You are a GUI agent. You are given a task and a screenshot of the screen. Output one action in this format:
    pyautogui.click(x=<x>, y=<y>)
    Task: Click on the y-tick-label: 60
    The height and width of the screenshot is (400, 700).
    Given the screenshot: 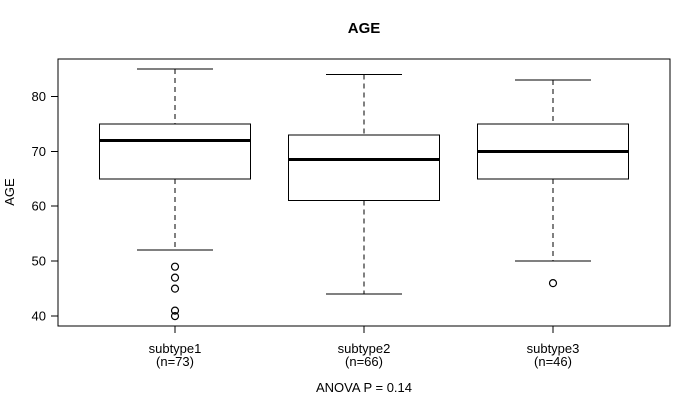 What is the action you would take?
    pyautogui.click(x=39, y=206)
    